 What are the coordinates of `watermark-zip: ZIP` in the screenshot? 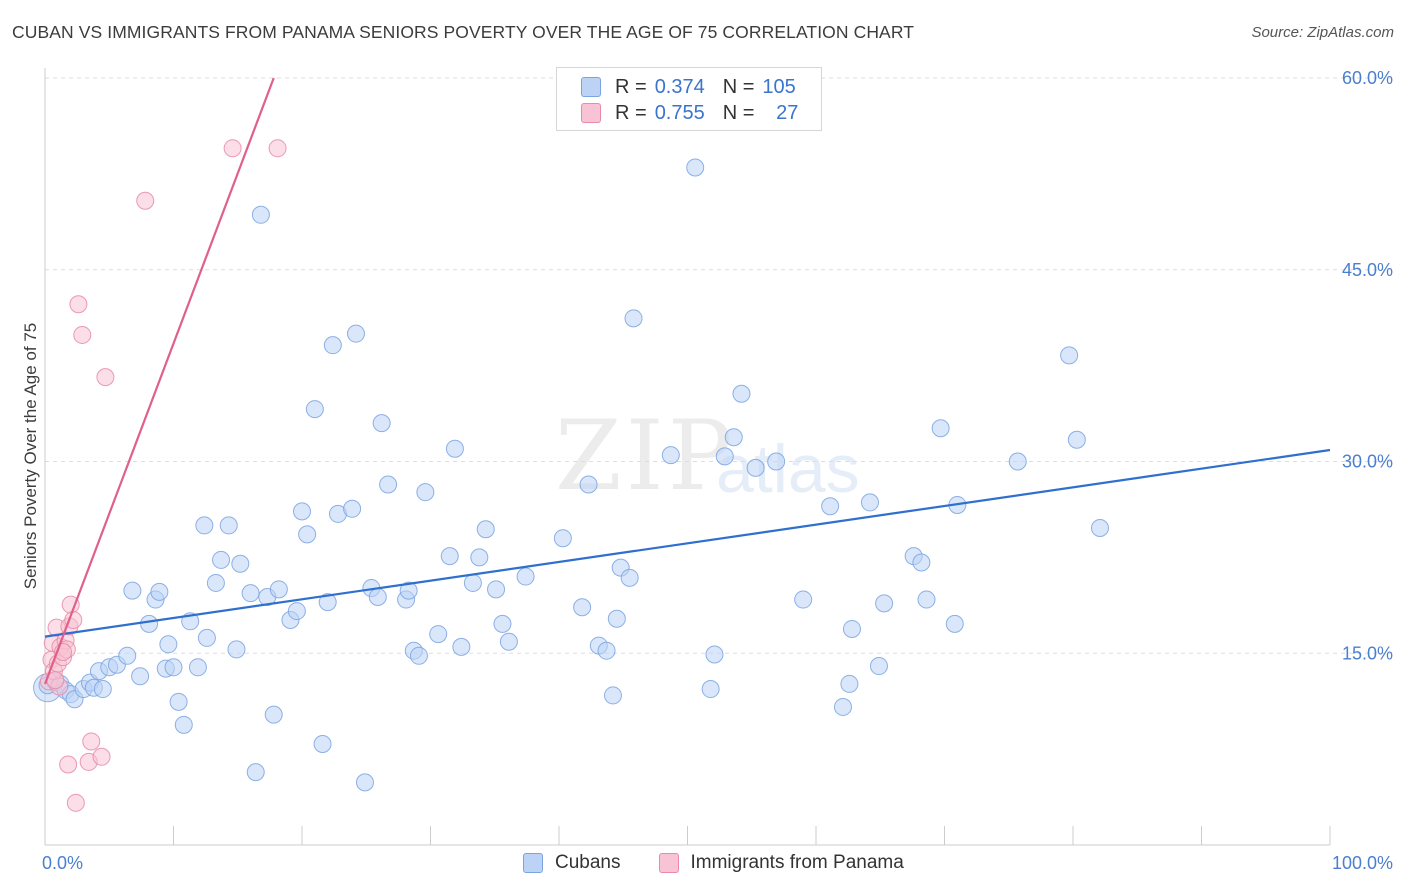 It's located at (646, 456).